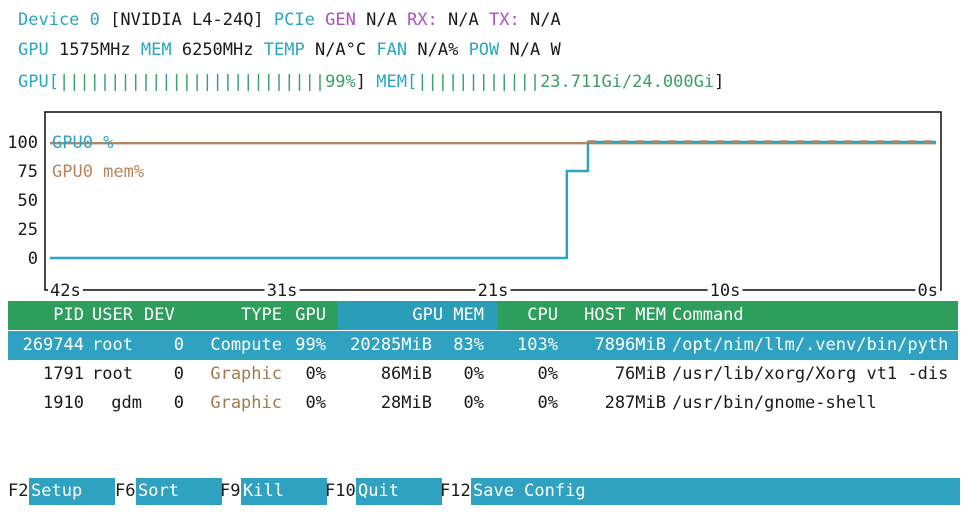  I want to click on header-dev: DEV, so click(159, 315).